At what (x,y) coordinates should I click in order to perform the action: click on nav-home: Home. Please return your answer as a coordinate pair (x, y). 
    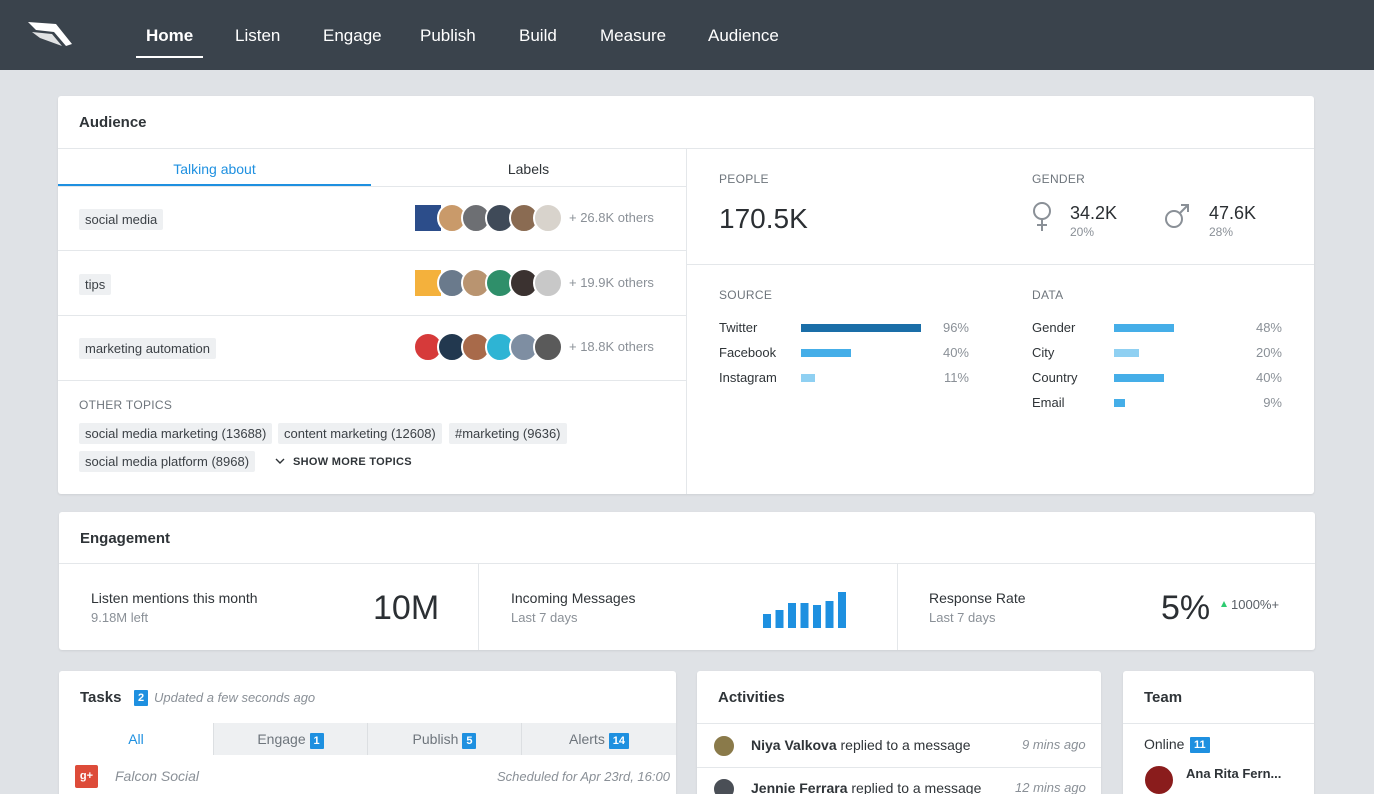
    Looking at the image, I should click on (170, 35).